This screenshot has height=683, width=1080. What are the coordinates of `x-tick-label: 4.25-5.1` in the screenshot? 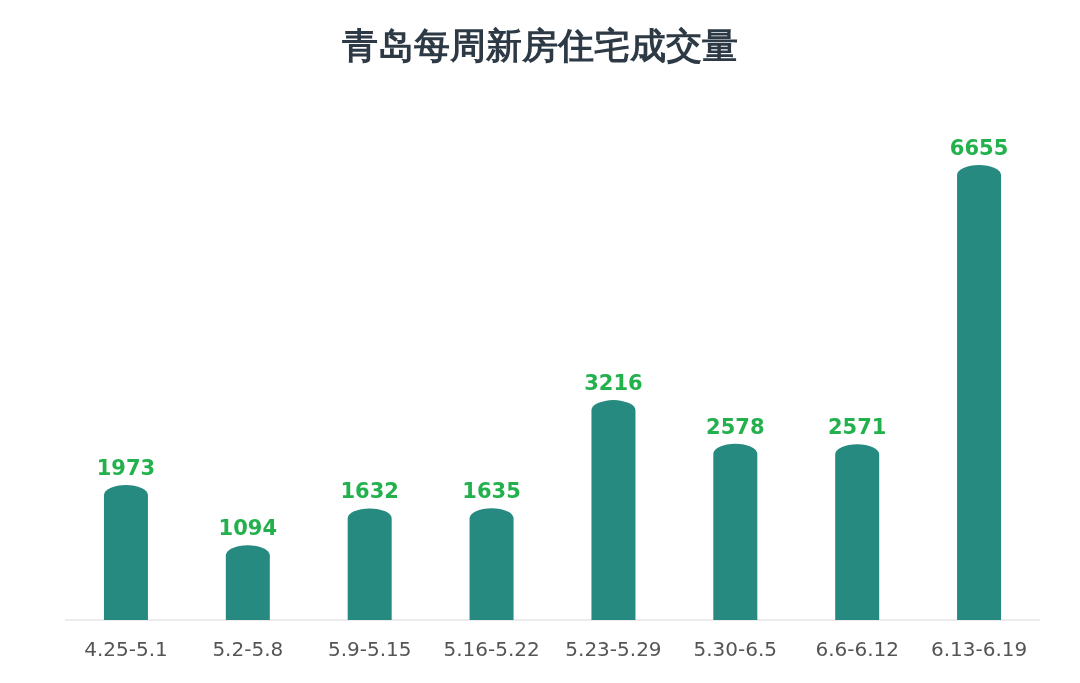 It's located at (126, 649).